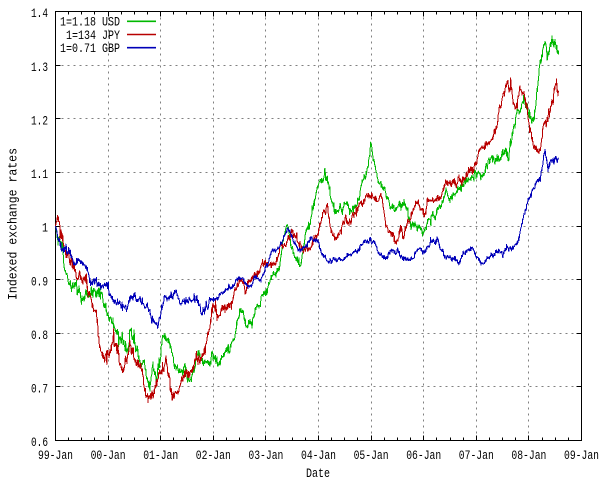  I want to click on svg-text: 0.7, so click(39, 389).